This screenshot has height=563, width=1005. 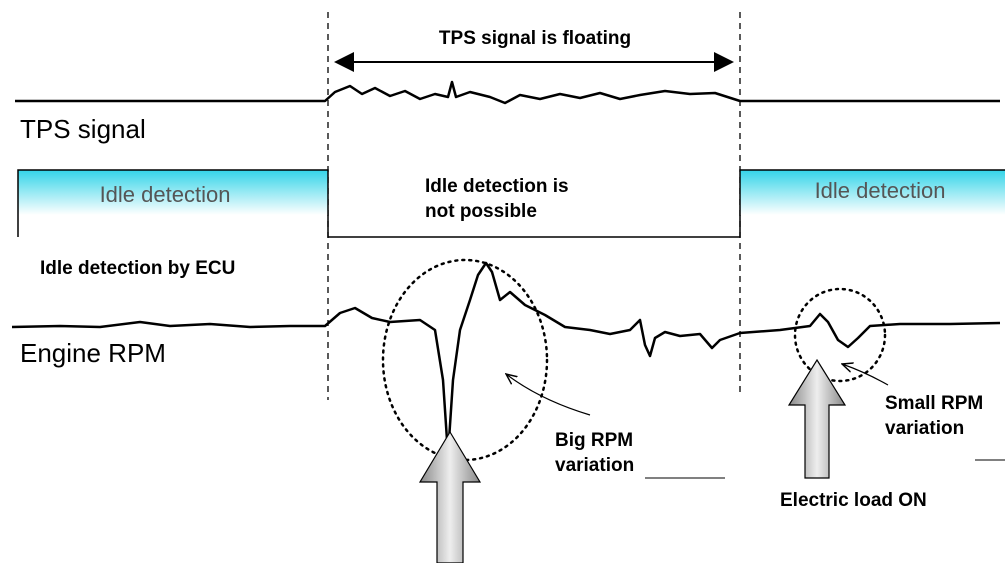 I want to click on small-circle, so click(x=840, y=335).